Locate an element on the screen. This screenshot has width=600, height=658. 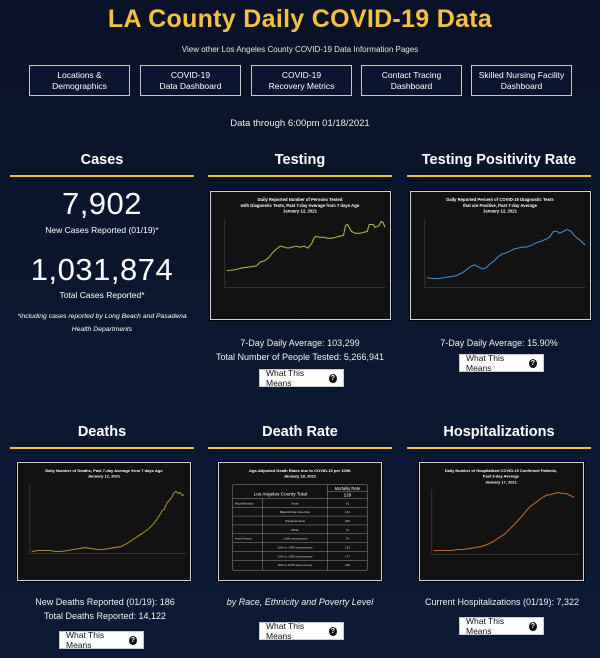
death-rate-heading: Death Rate is located at coordinates (300, 432).